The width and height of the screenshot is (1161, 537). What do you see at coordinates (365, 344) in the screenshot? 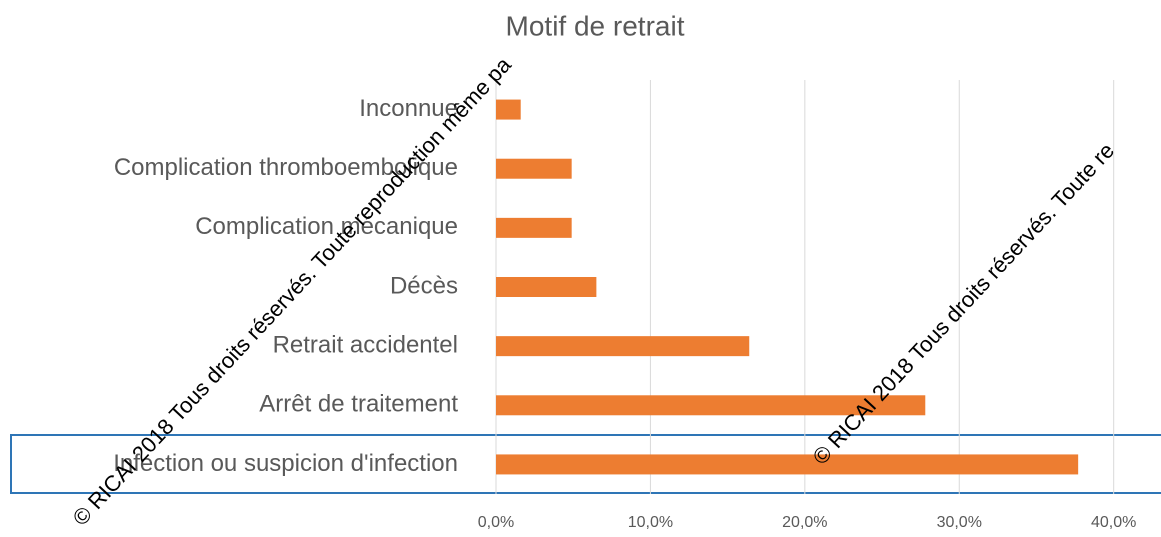
I see `y-tick-label: Retrait accidentel` at bounding box center [365, 344].